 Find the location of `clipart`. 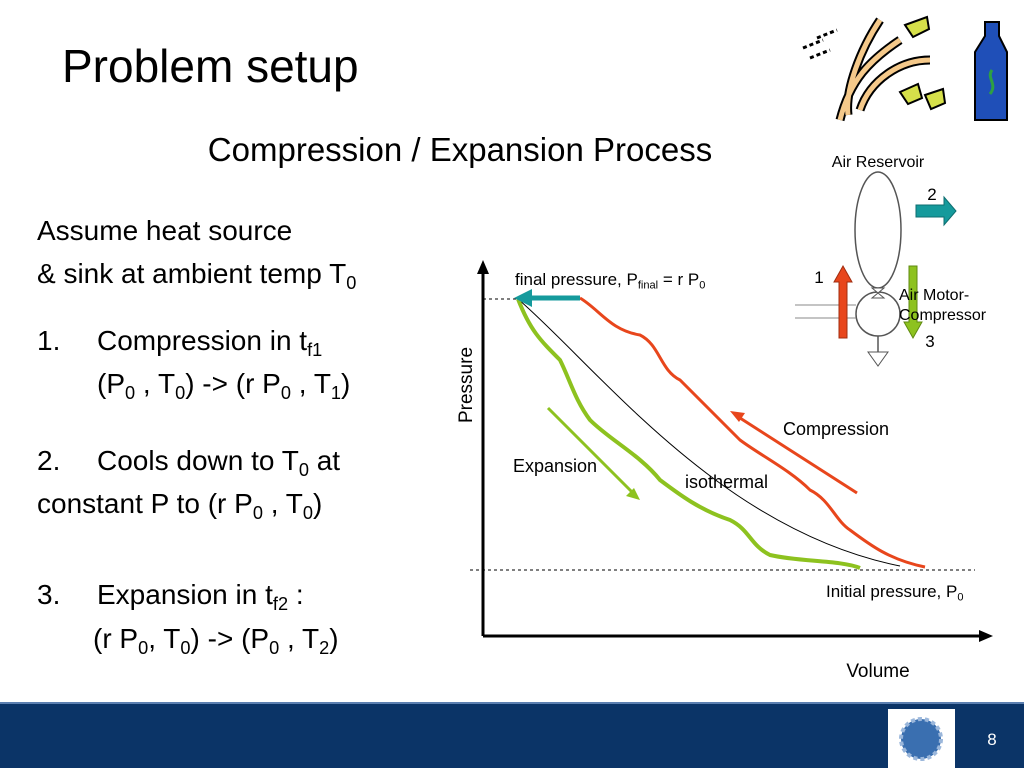

clipart is located at coordinates (905, 68).